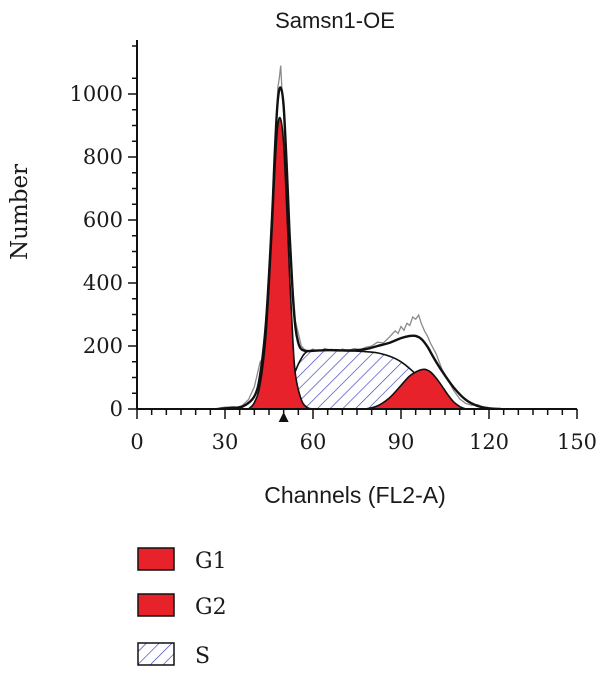  I want to click on legend-label-g2: G2, so click(211, 607).